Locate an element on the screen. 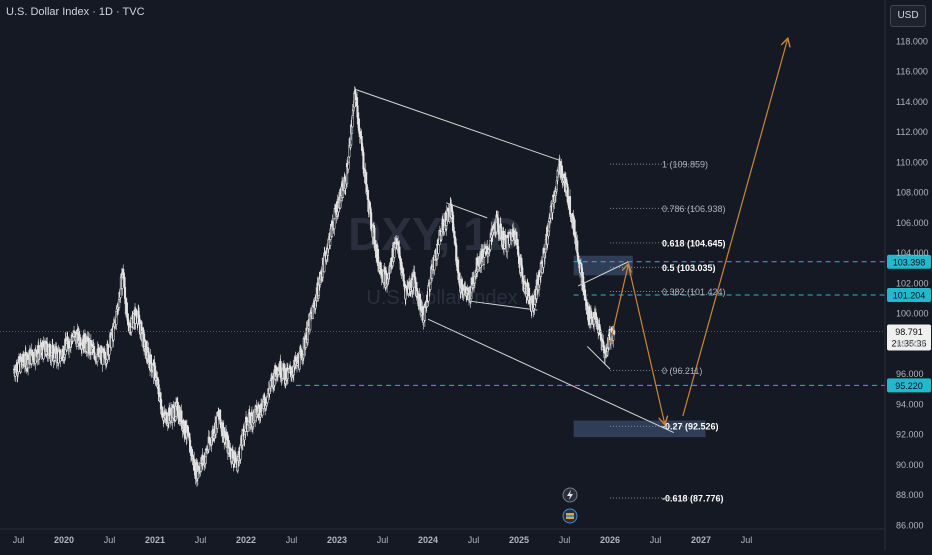 The height and width of the screenshot is (555, 932). y-tick-label: 98.000 is located at coordinates (910, 344).